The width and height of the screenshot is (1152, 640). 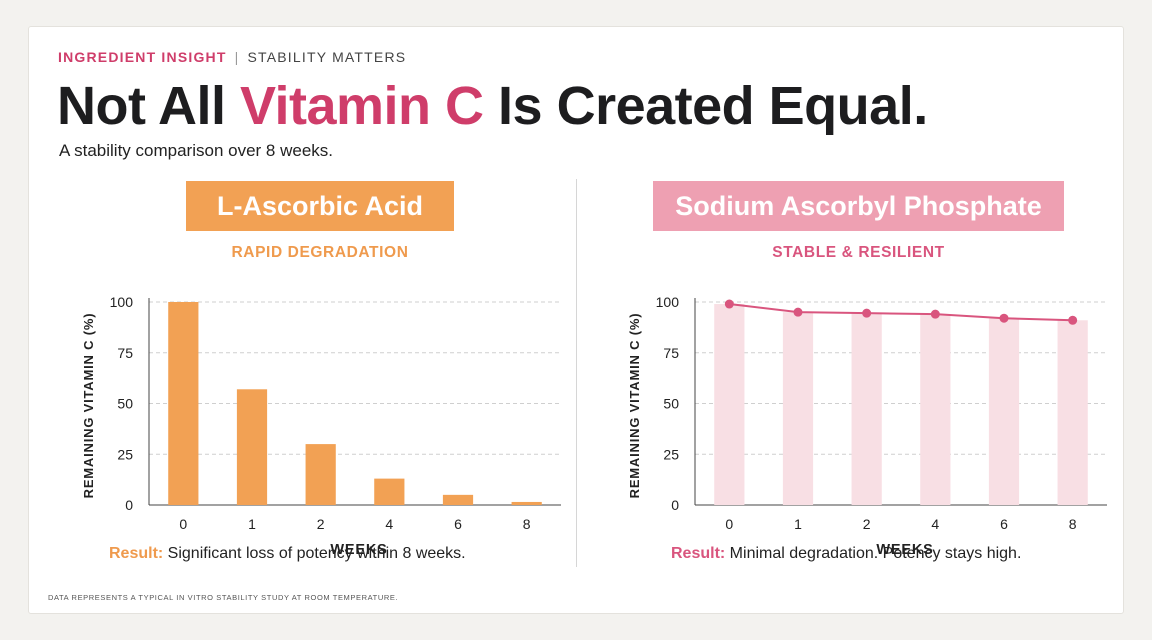 I want to click on eyebrow-kicker: INGREDIENT INSIGHT, so click(x=142, y=57).